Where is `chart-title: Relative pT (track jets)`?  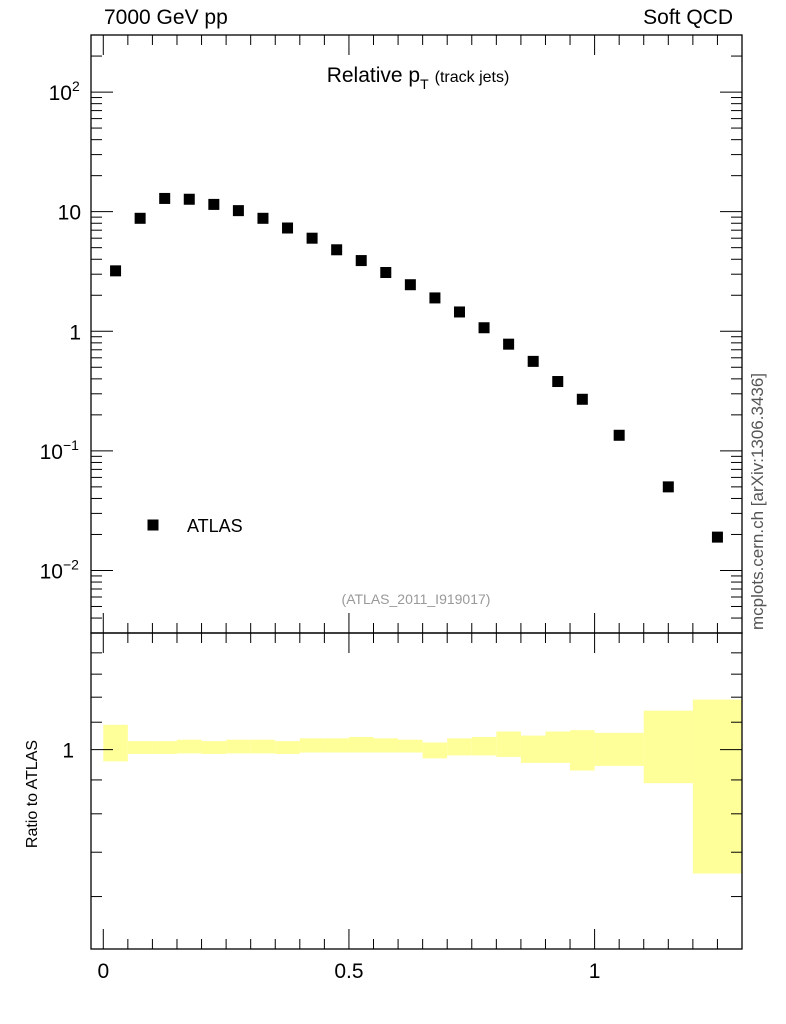 chart-title: Relative pT (track jets) is located at coordinates (418, 78).